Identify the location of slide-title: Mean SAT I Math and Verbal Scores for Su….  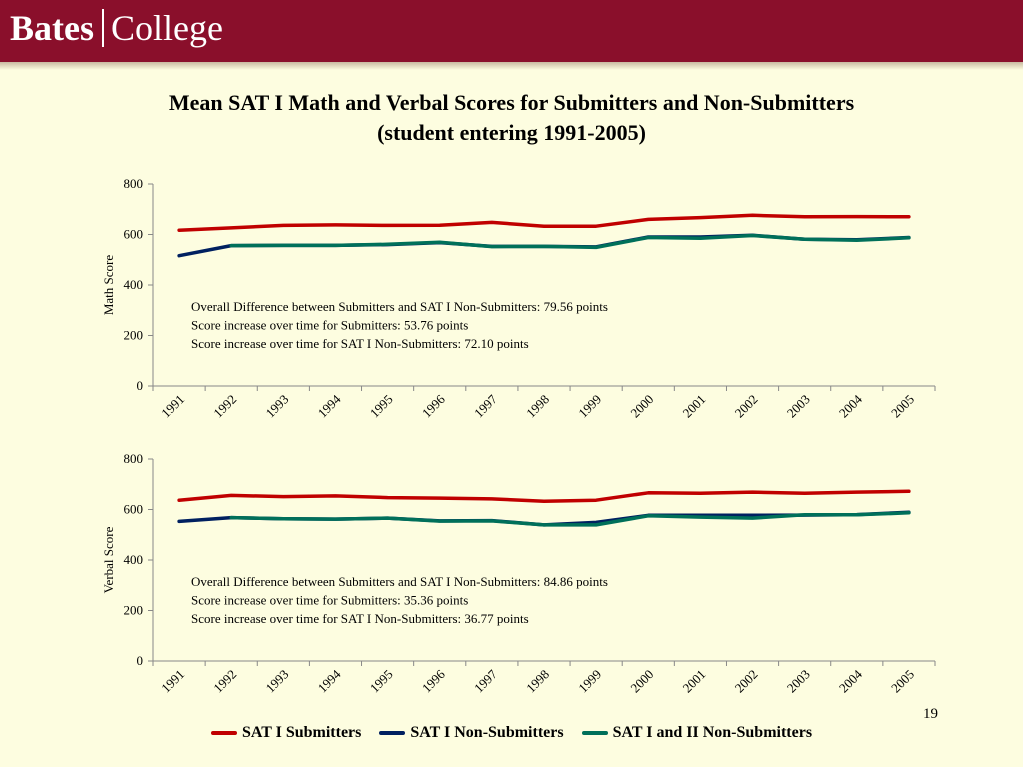
(511, 118).